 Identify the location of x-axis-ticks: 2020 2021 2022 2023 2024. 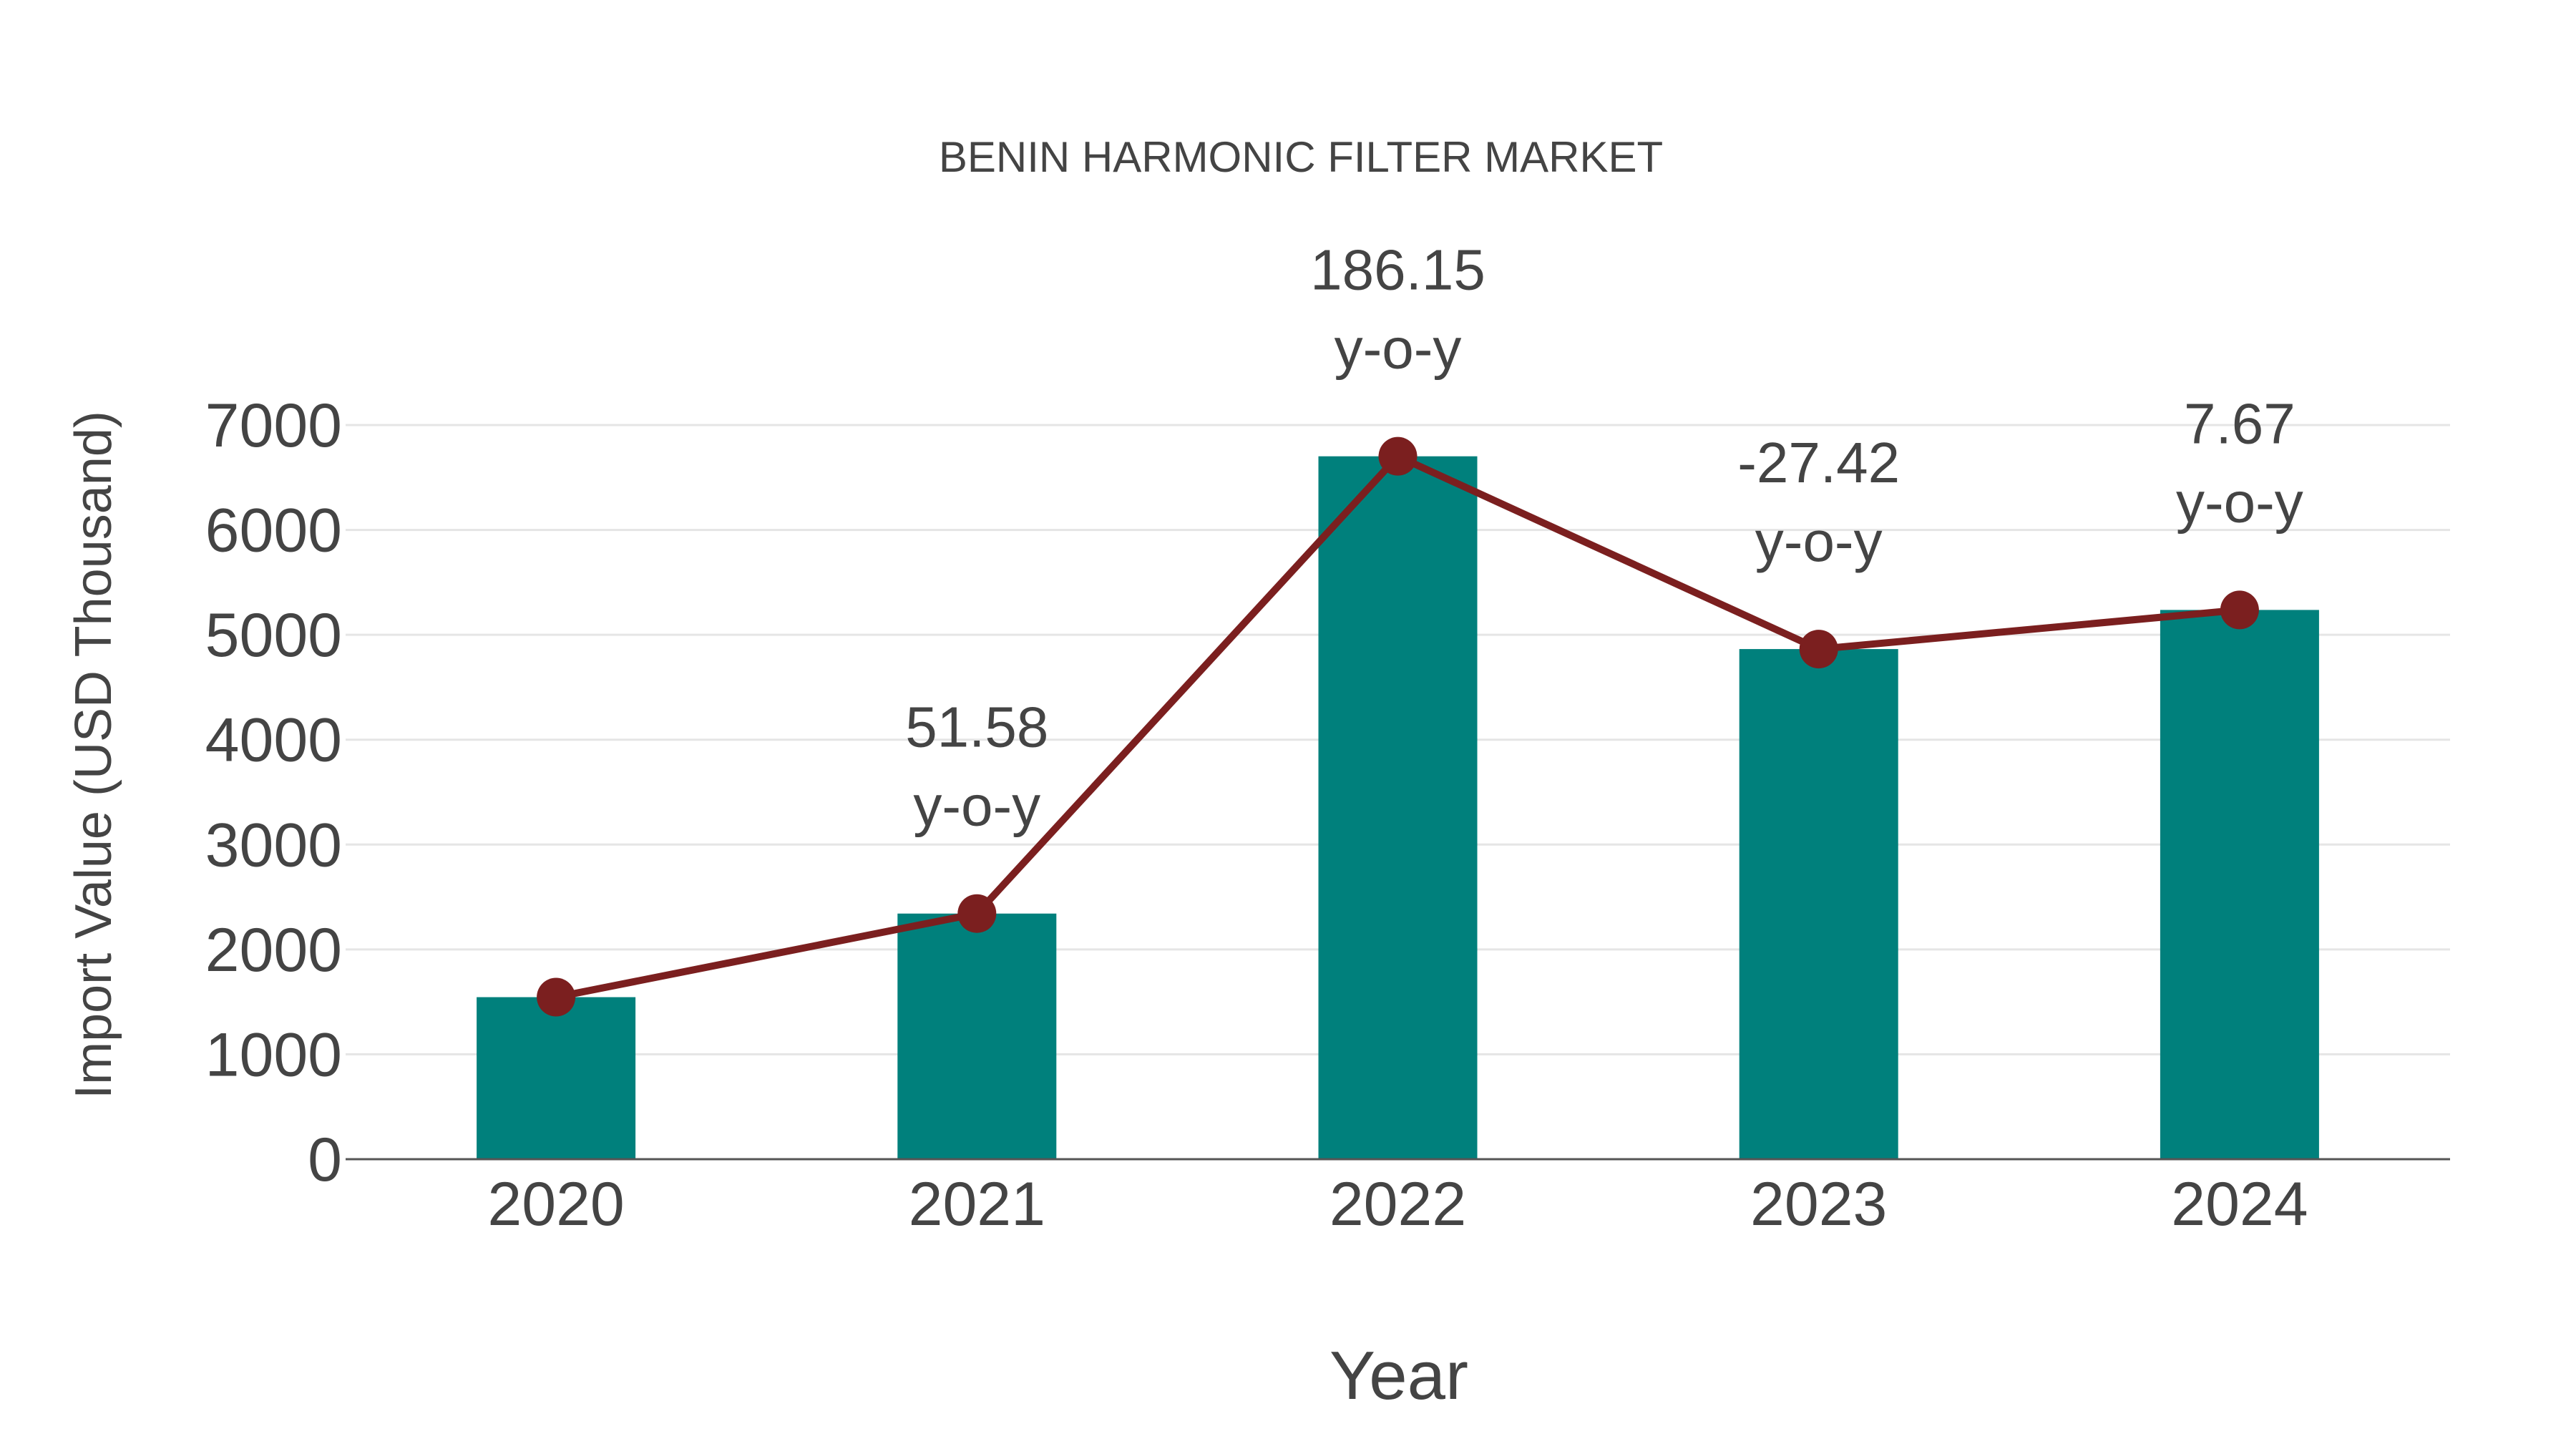
(1397, 1204).